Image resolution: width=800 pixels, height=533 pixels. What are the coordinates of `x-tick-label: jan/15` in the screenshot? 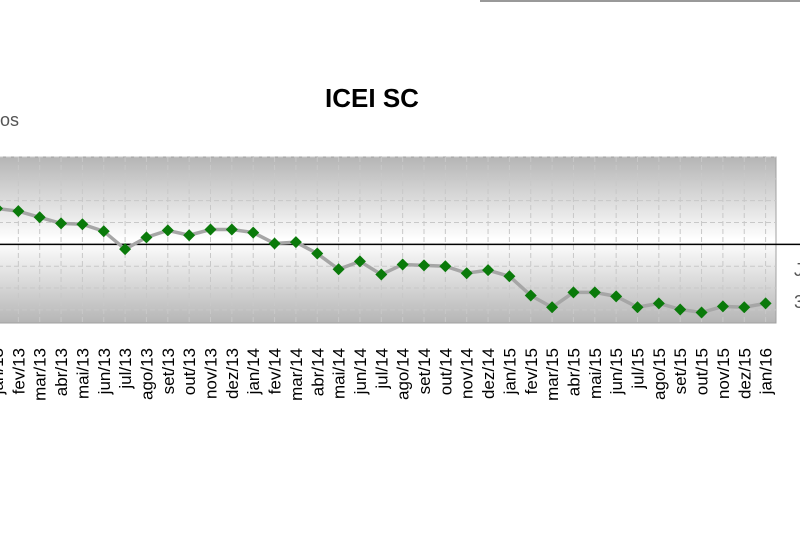 It's located at (509, 371).